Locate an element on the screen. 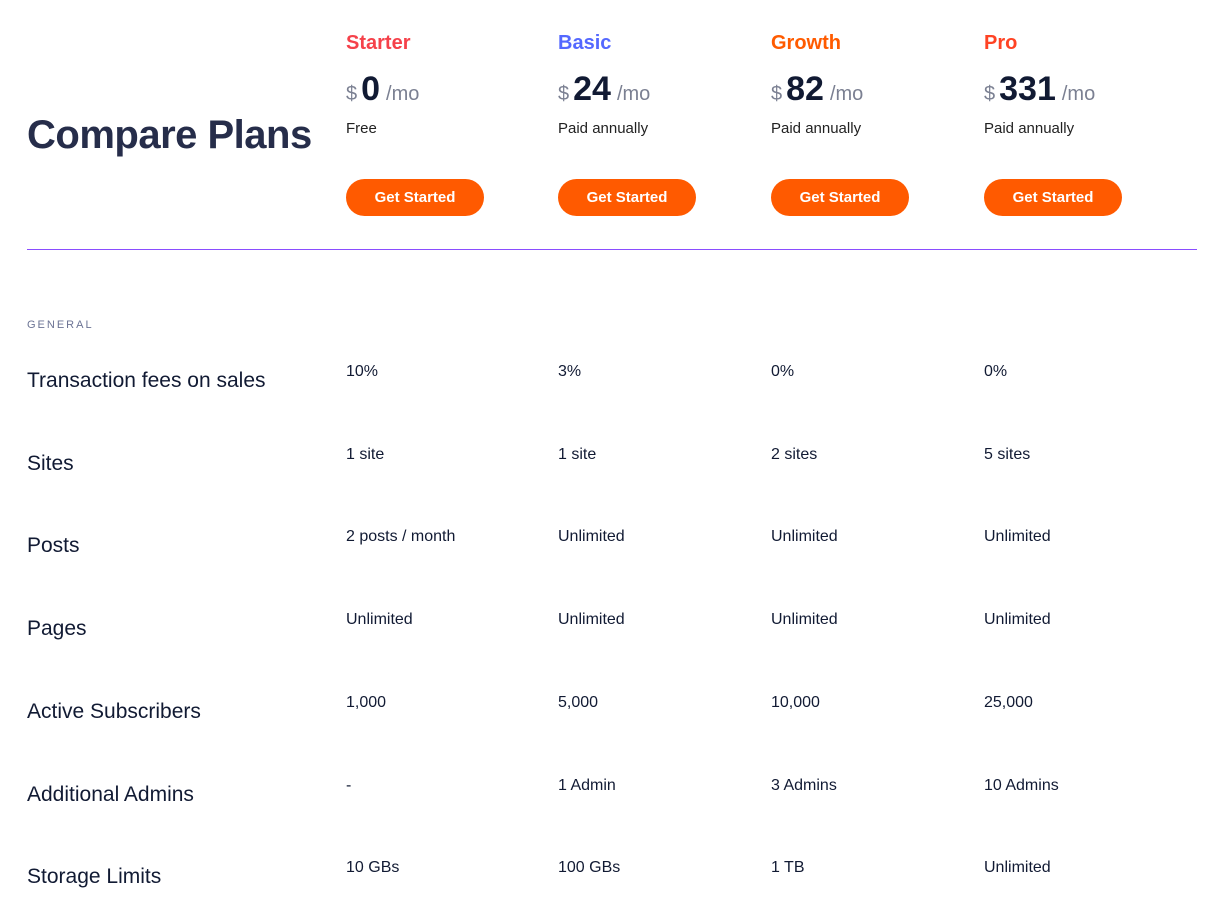  price-amount: 0 is located at coordinates (371, 89).